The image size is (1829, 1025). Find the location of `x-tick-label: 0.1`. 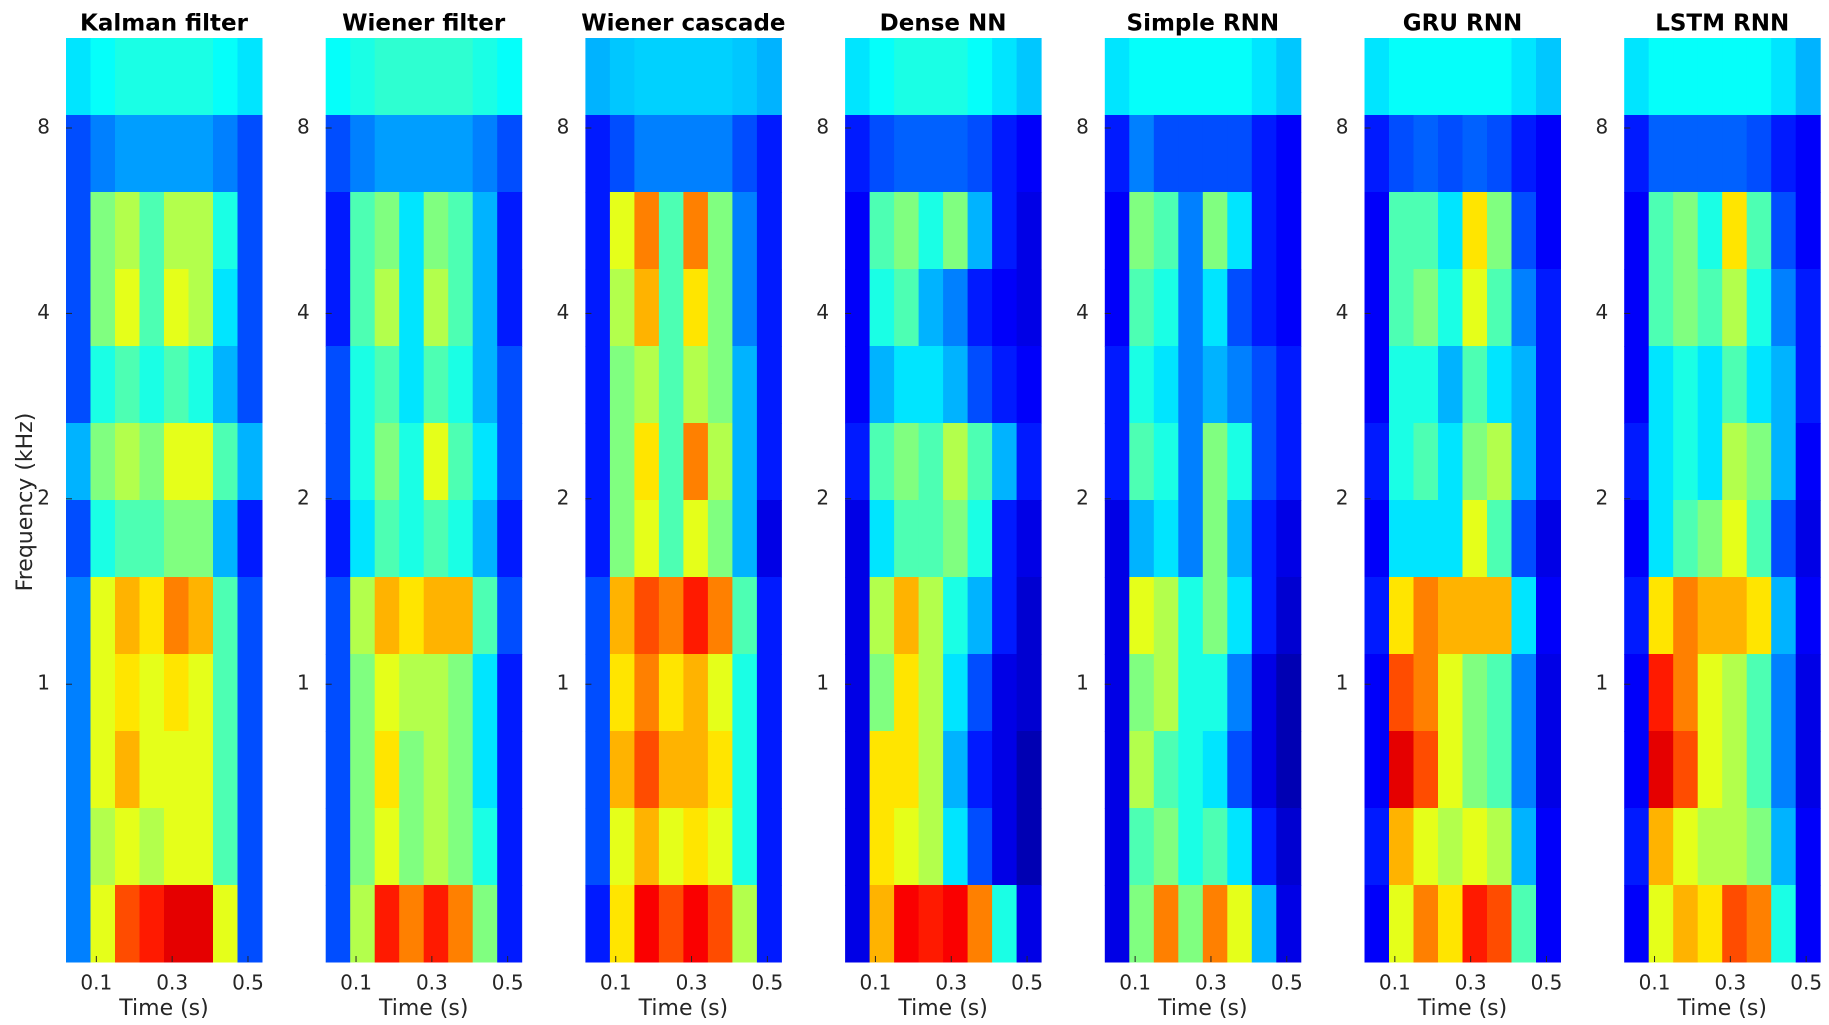

x-tick-label: 0.1 is located at coordinates (356, 983).